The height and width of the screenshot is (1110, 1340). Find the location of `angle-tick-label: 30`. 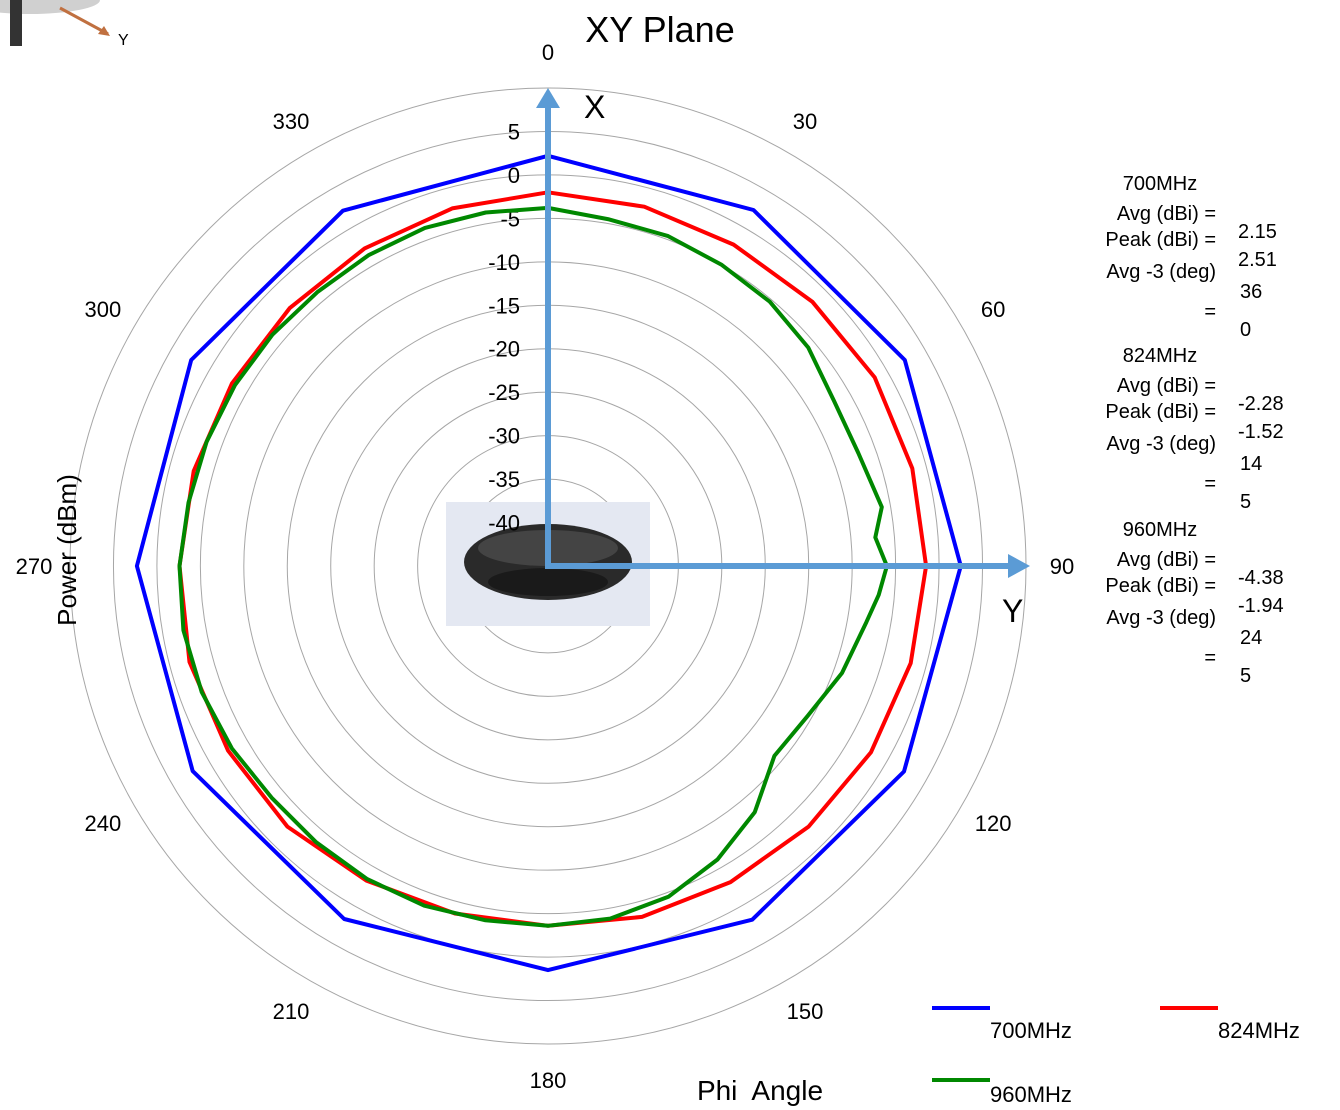

angle-tick-label: 30 is located at coordinates (805, 121).